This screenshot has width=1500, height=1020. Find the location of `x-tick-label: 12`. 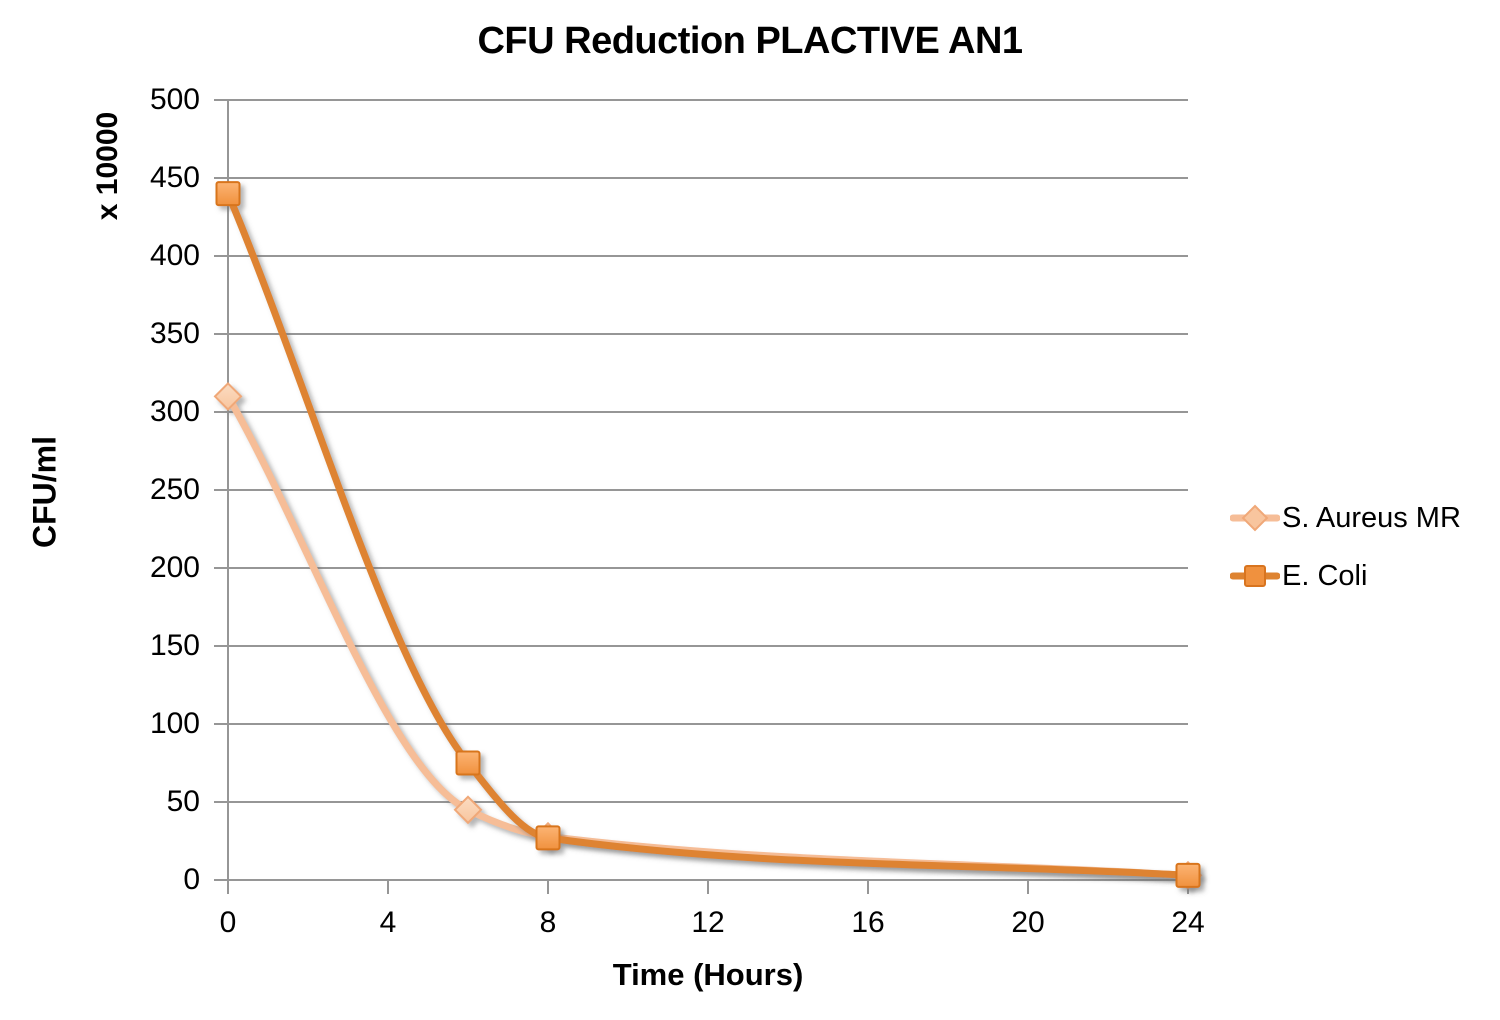

x-tick-label: 12 is located at coordinates (708, 922).